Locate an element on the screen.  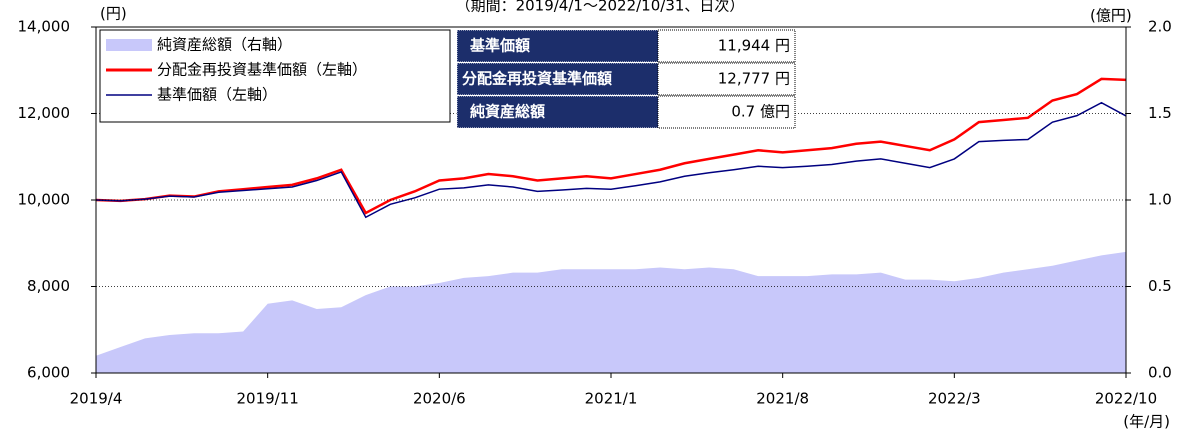
y-tick-label: 6,000 is located at coordinates (48, 373).